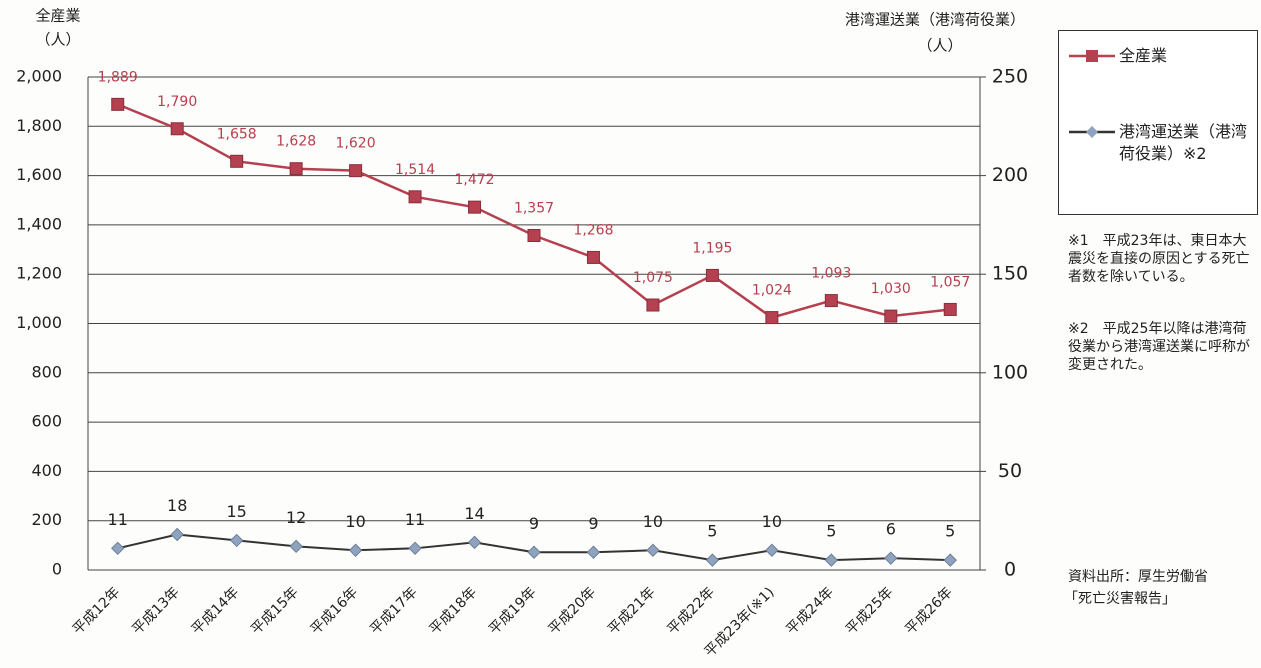 This screenshot has height=668, width=1261. I want to click on y-tick-label: 1,200, so click(39, 273).